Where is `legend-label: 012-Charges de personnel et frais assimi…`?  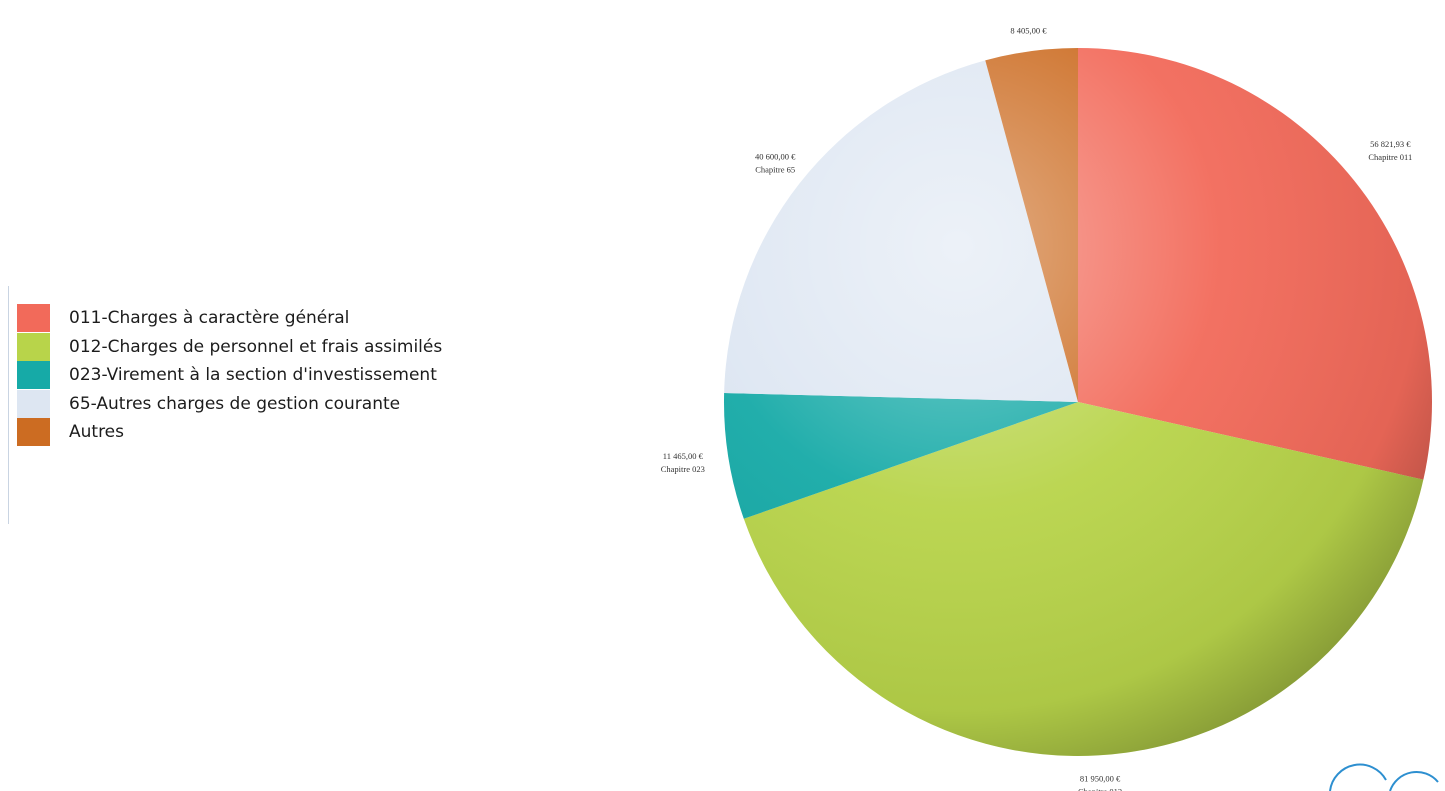 legend-label: 012-Charges de personnel et frais assimi… is located at coordinates (256, 346).